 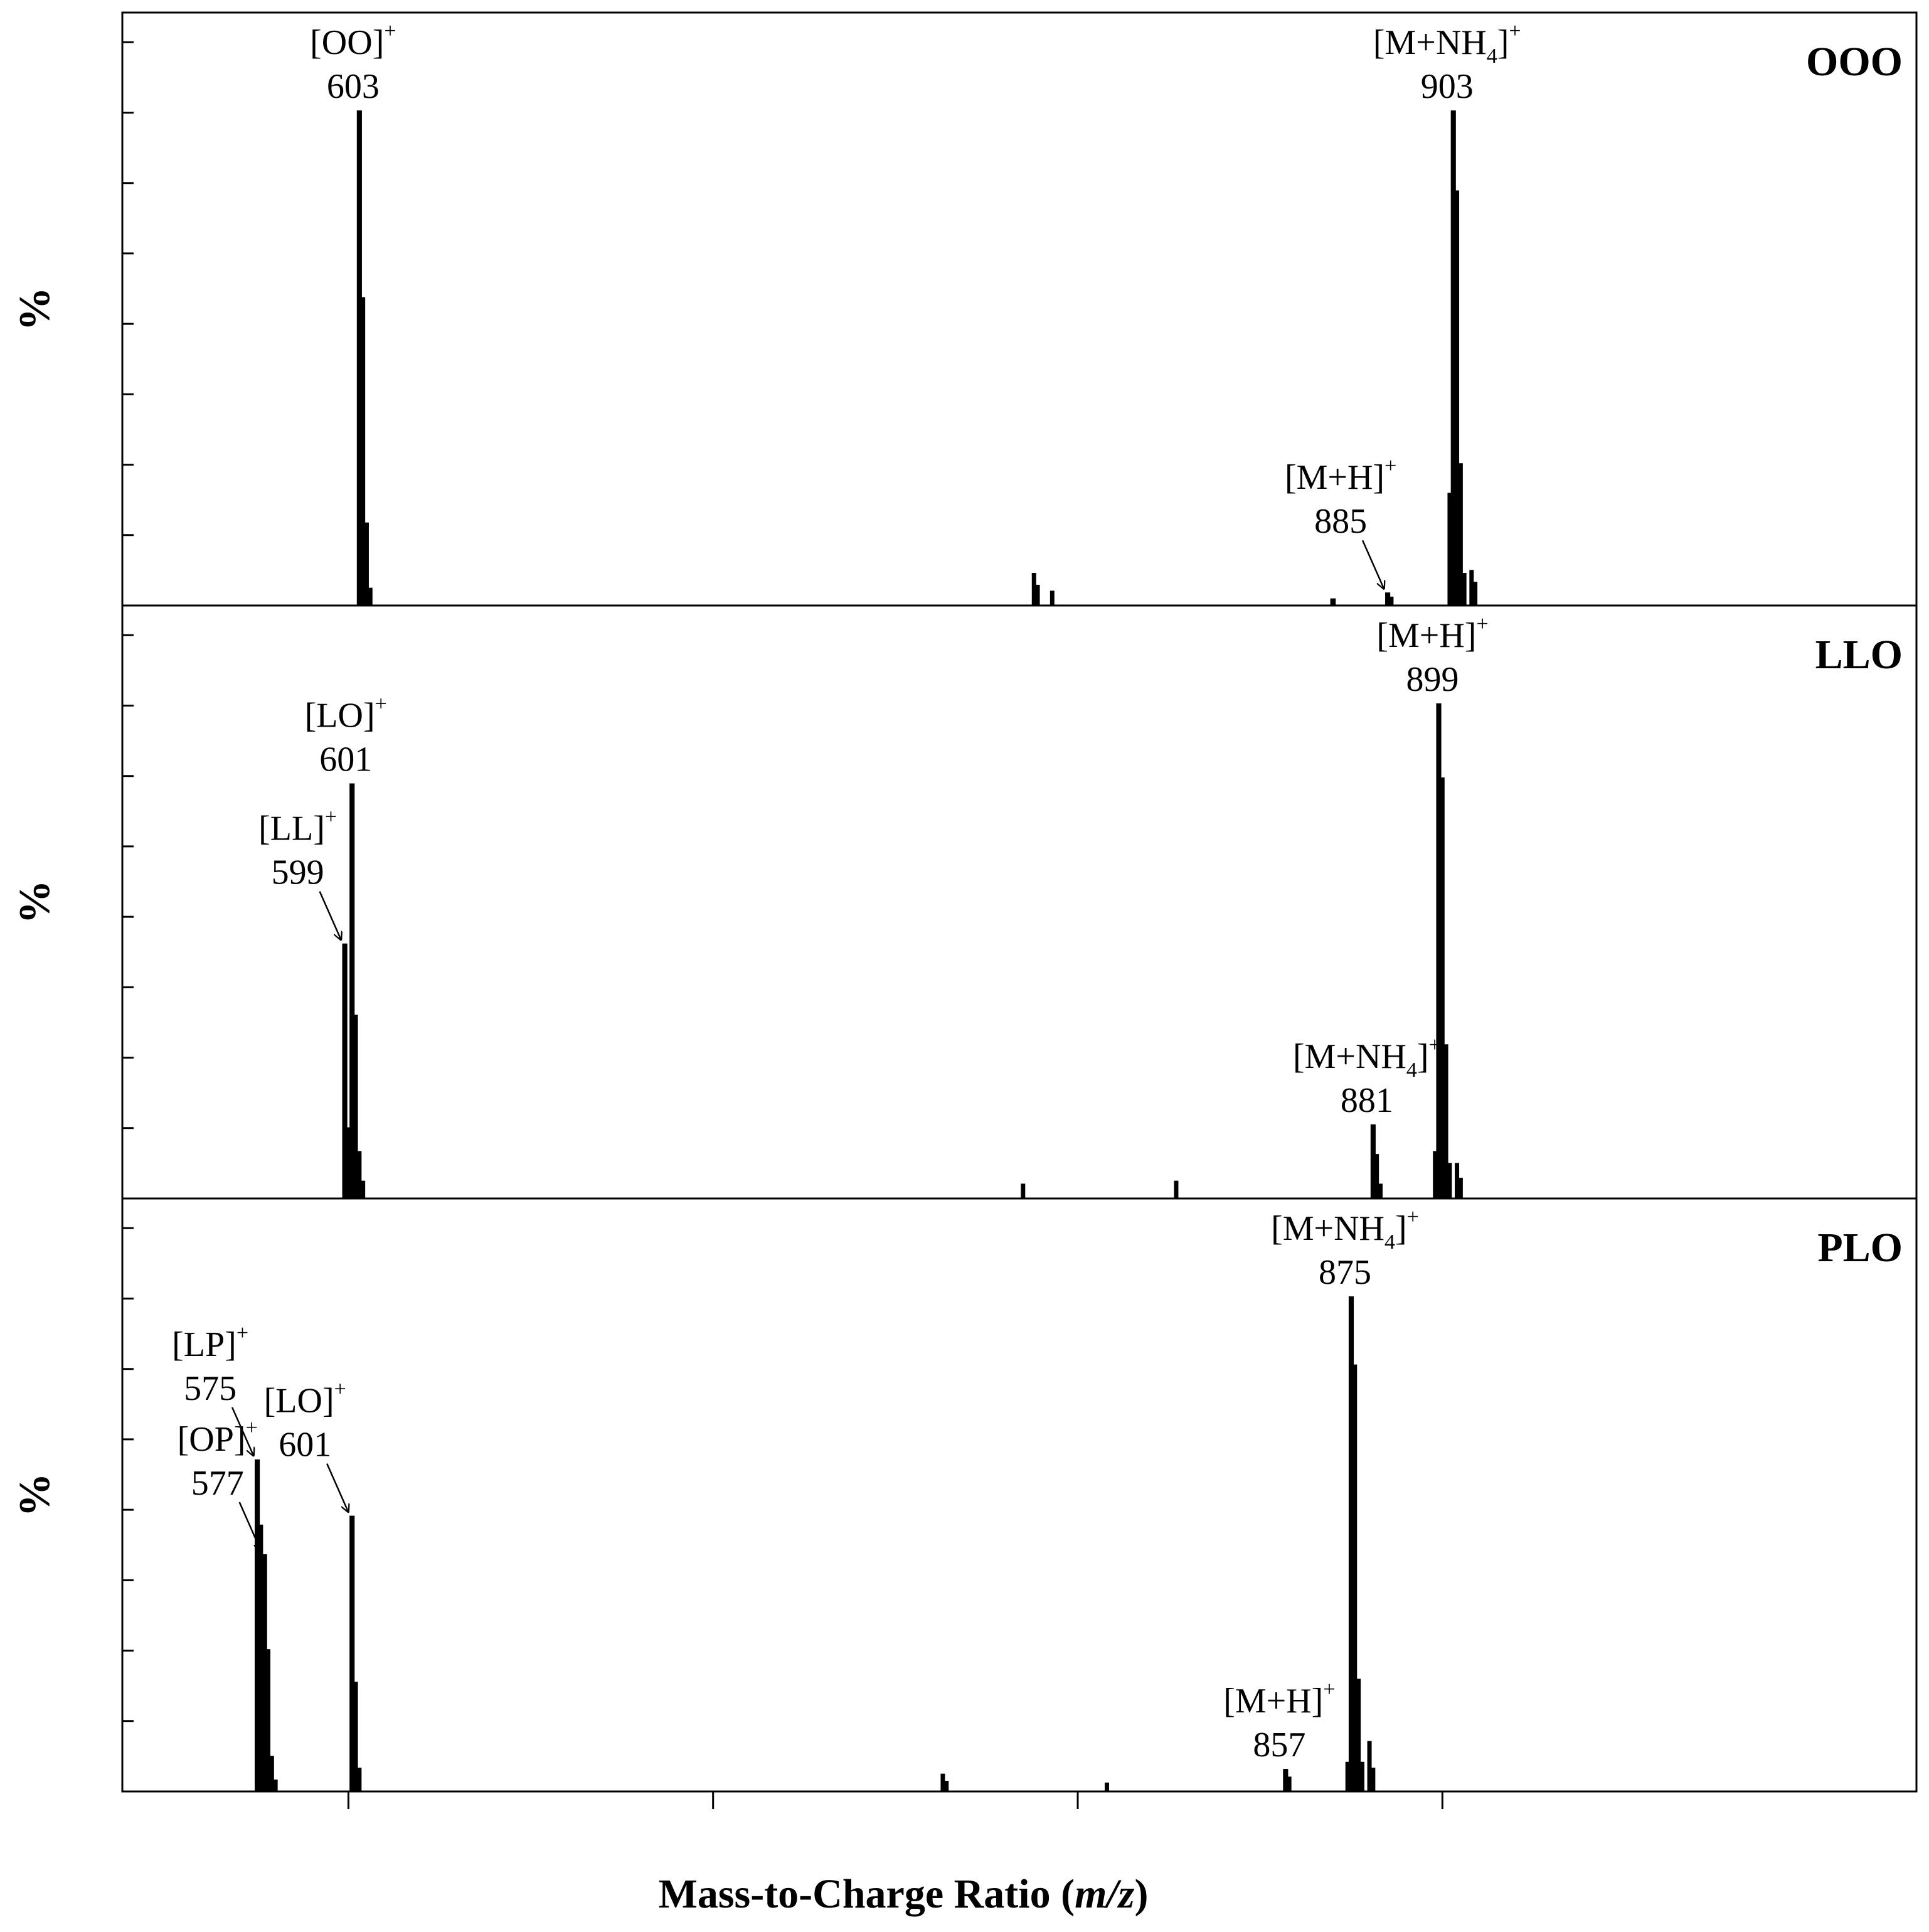 I want to click on ion-label: [LL]+, so click(x=297, y=827).